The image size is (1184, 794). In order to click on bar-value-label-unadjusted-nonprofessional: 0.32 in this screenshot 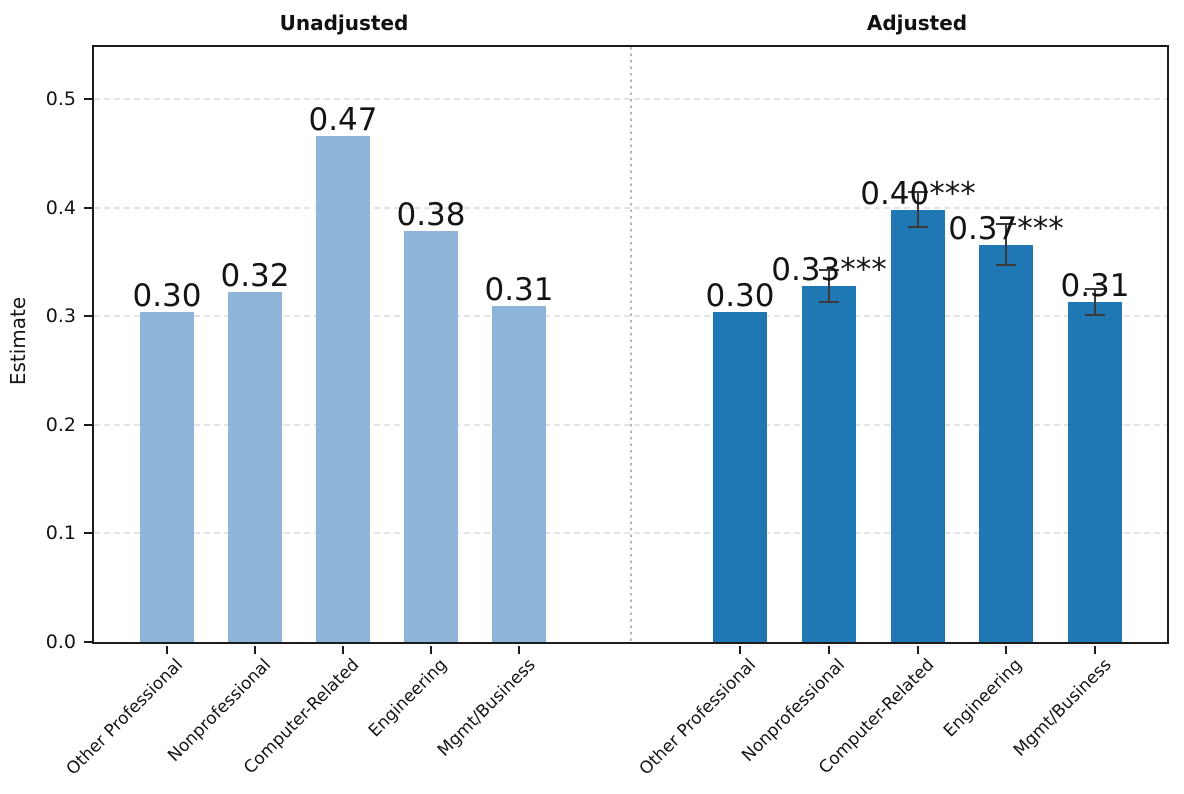, I will do `click(255, 276)`.